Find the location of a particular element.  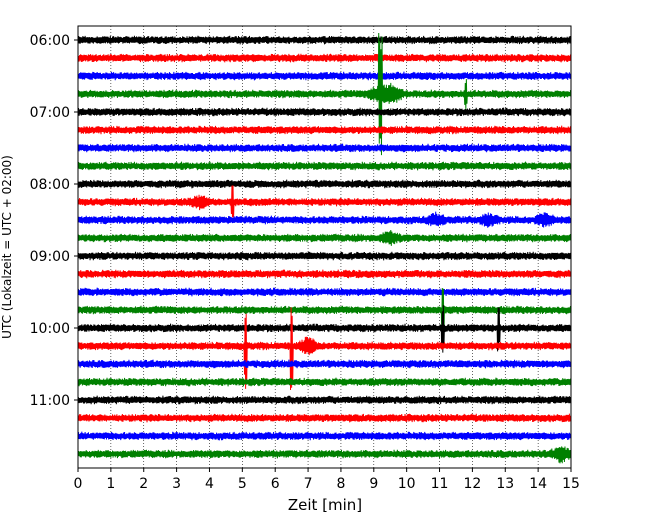

x-tick-label: 15 is located at coordinates (571, 484).